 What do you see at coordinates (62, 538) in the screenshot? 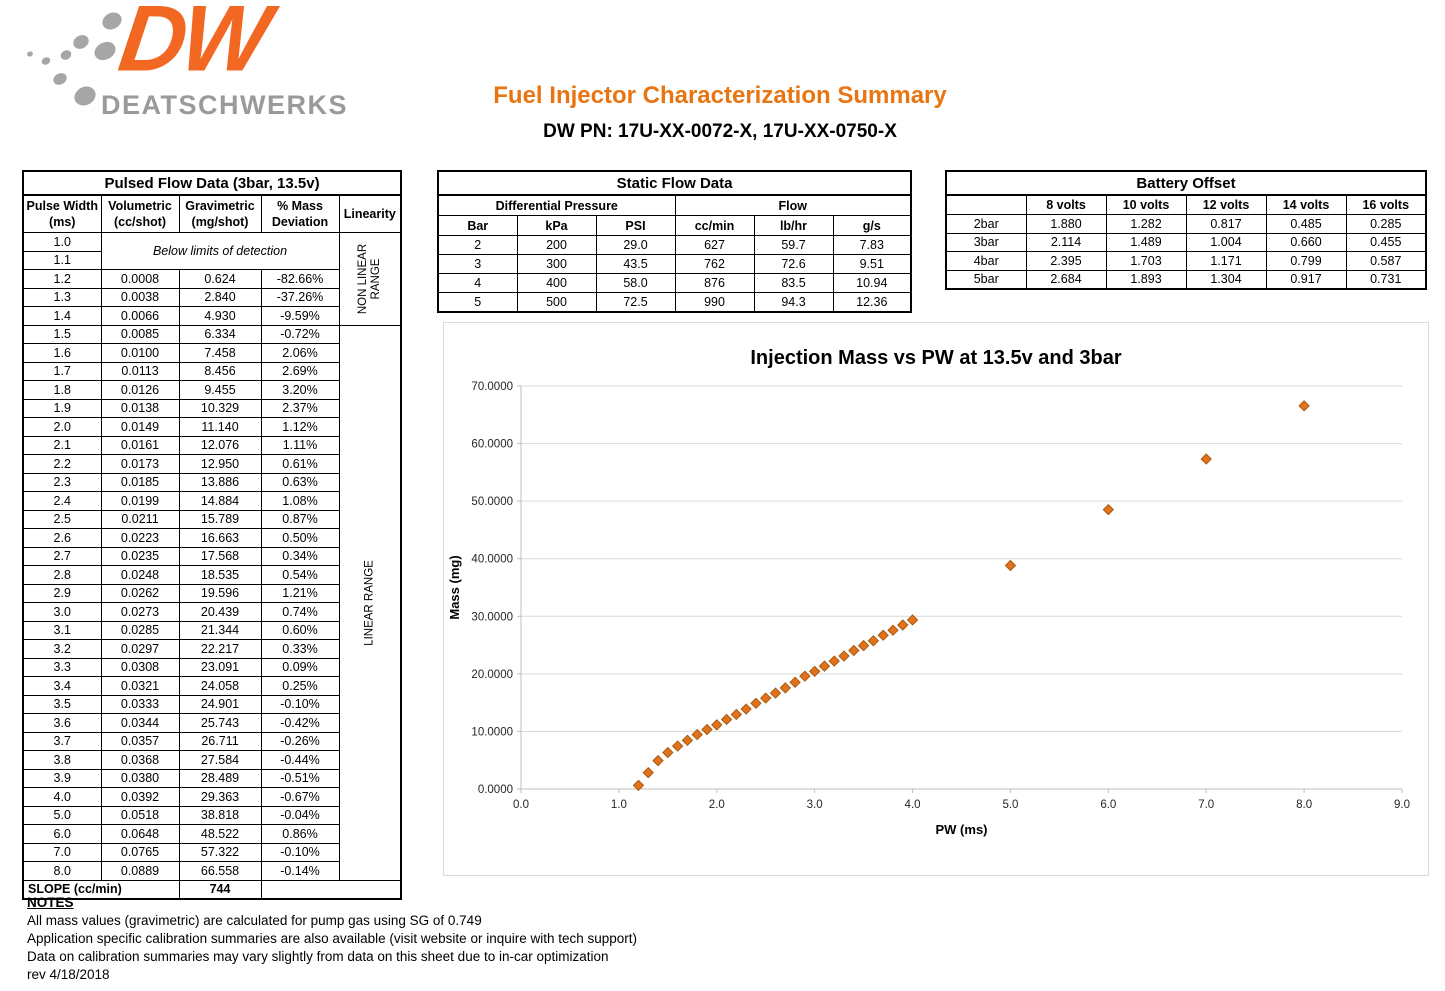
I see `cell-pulse-width: 2.6` at bounding box center [62, 538].